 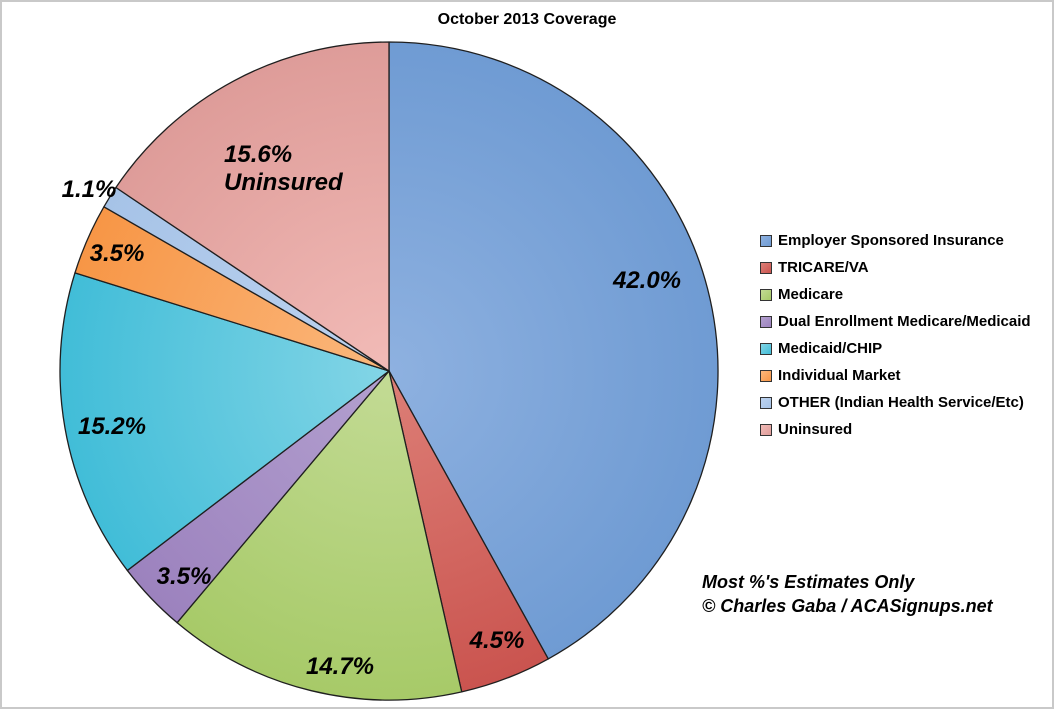 I want to click on legend-item-6: Individual Market, so click(x=895, y=375).